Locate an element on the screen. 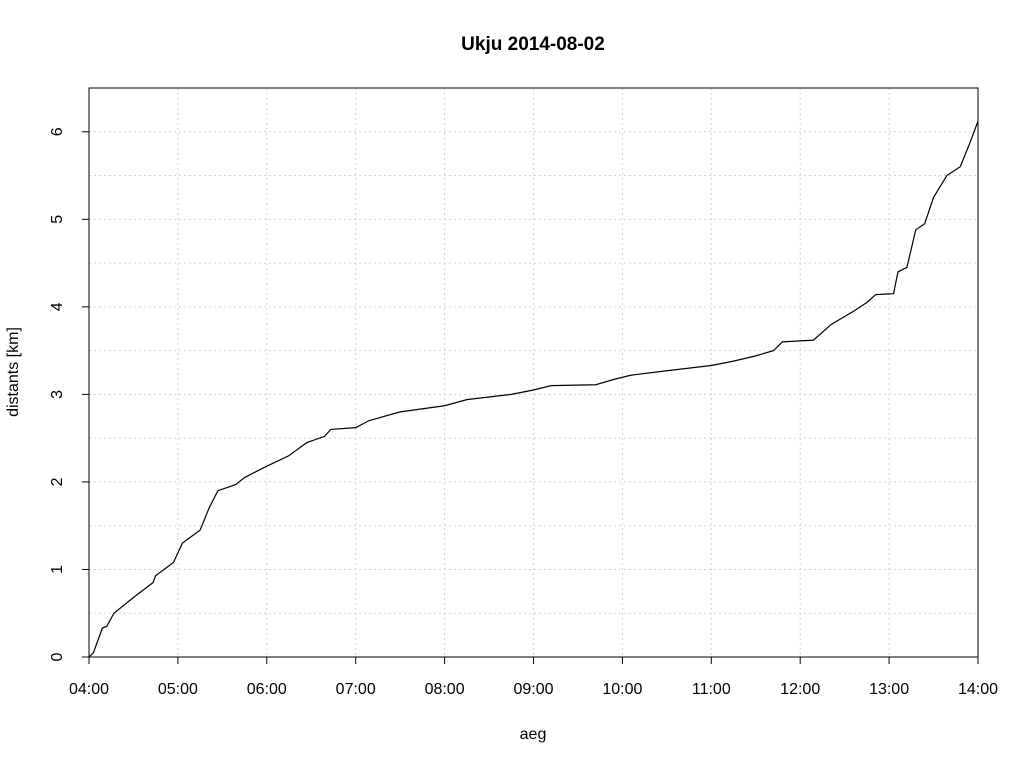 This screenshot has height=768, width=1024. y-tick-label: 0 is located at coordinates (57, 656).